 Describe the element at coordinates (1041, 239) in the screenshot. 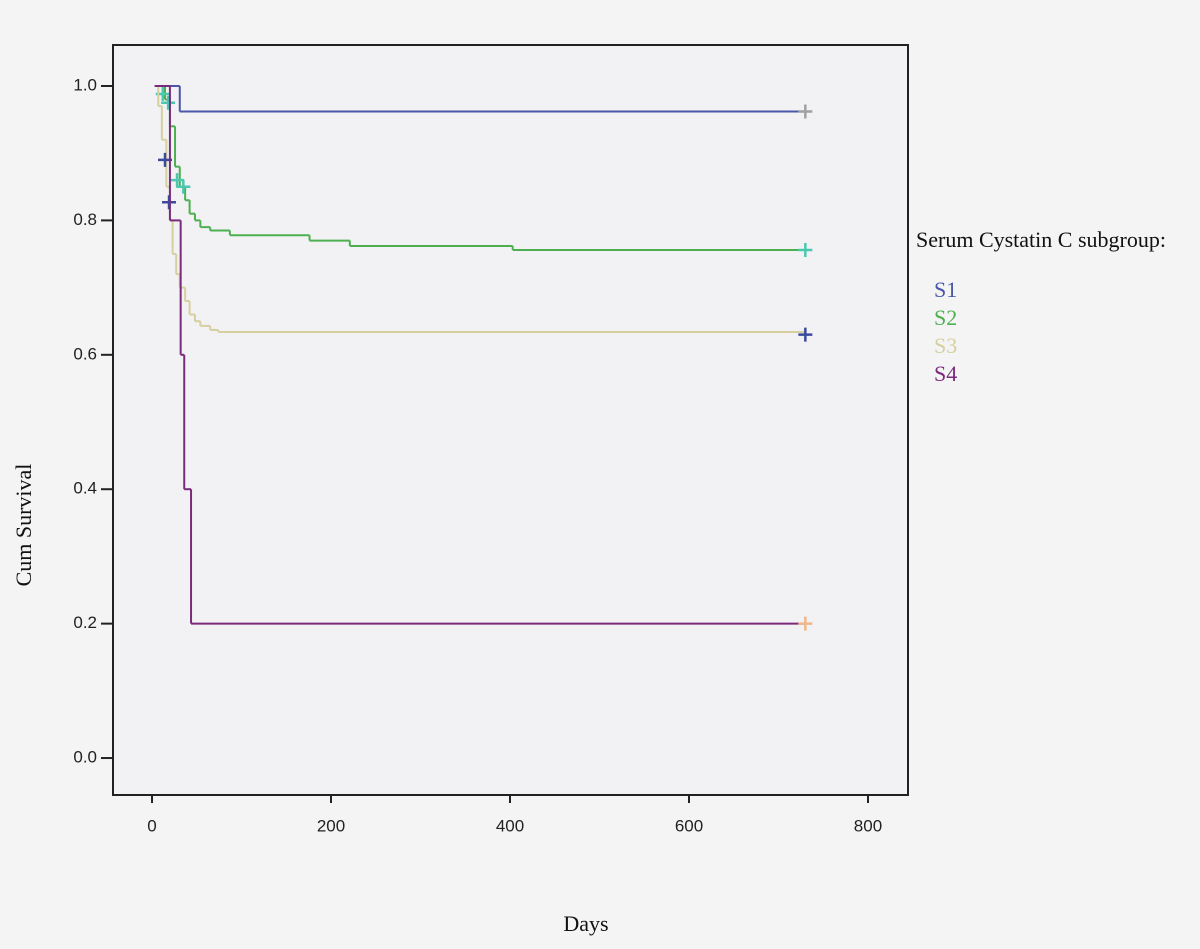

I see `legend-title: Serum Cystatin C subgroup:` at that location.